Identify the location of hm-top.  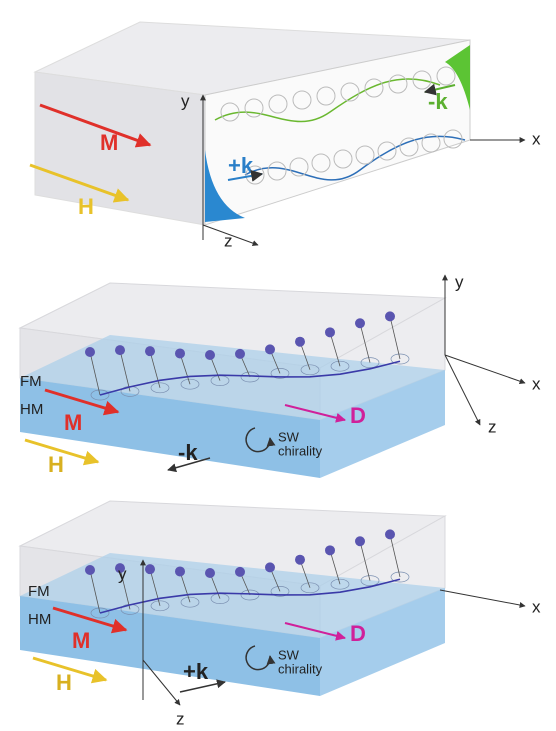
(232, 377).